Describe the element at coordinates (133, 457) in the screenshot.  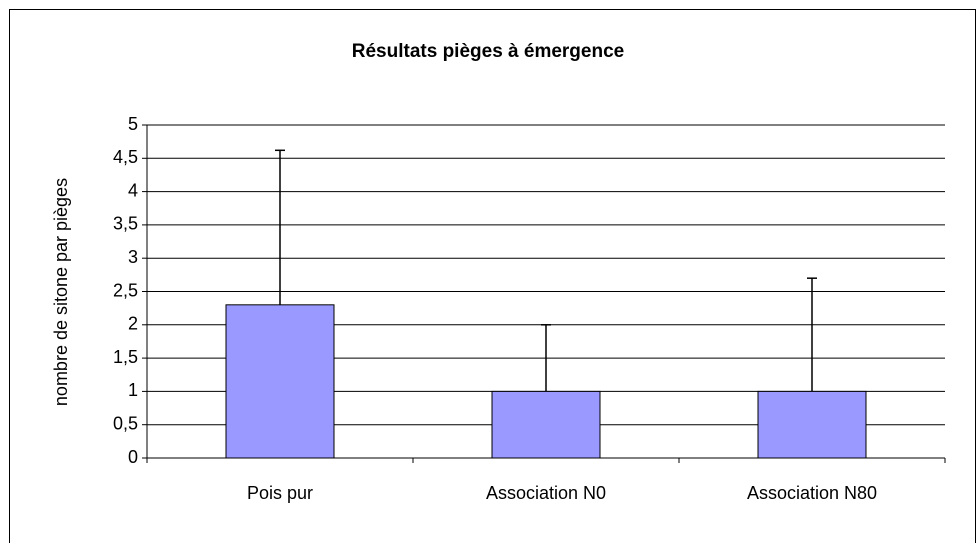
I see `y-tick-label: 0` at that location.